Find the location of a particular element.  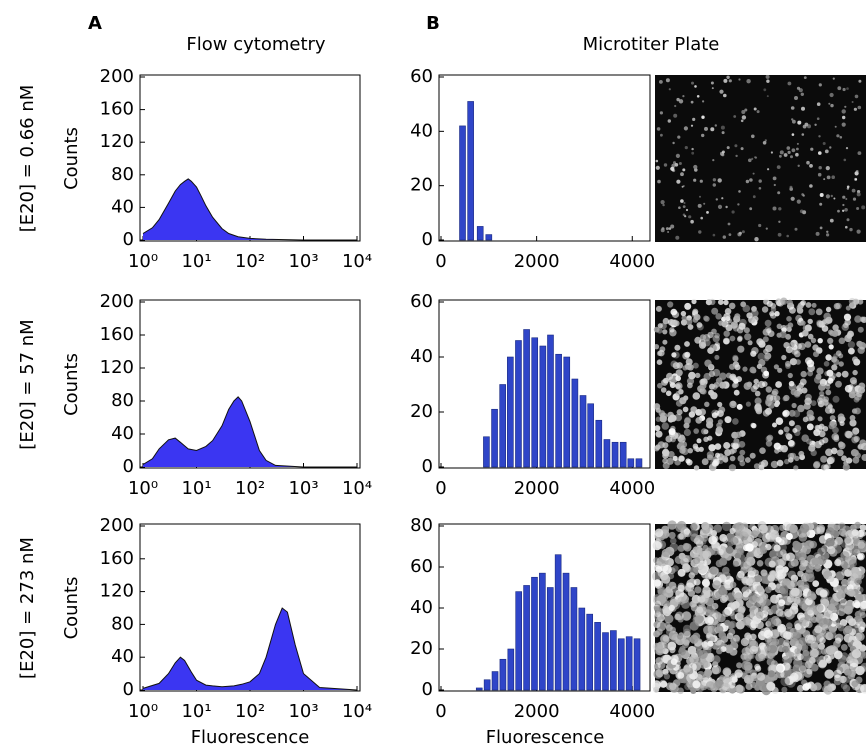

y-tick-label: 200 is located at coordinates (117, 301).